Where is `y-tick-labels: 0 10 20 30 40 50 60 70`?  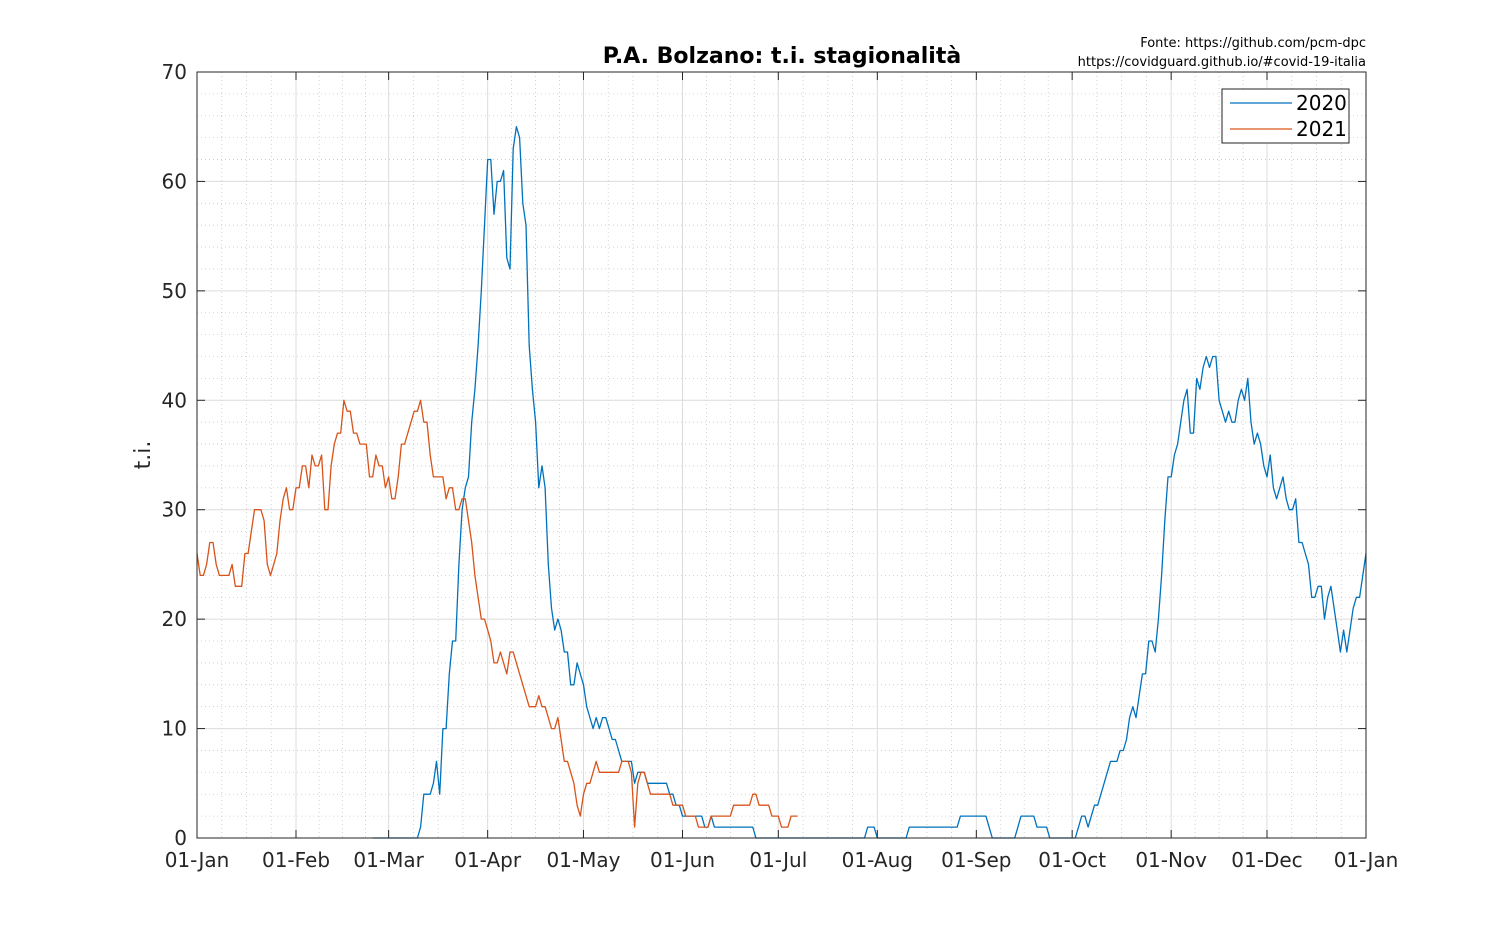
y-tick-labels: 0 10 20 30 40 50 60 70 is located at coordinates (174, 455).